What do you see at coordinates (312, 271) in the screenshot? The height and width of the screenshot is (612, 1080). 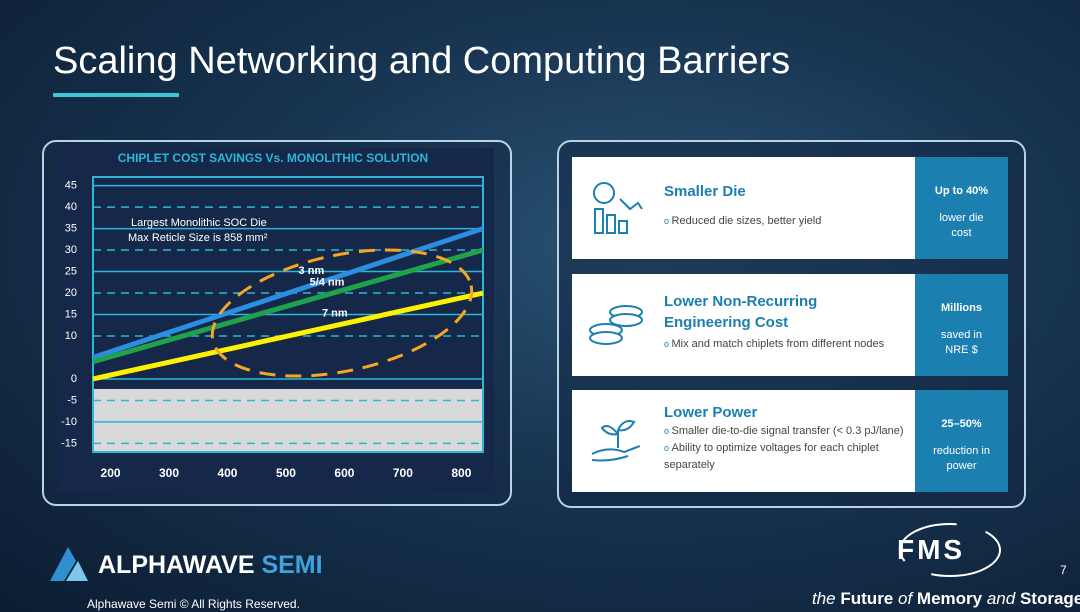 I see `series-label: 3 nm` at bounding box center [312, 271].